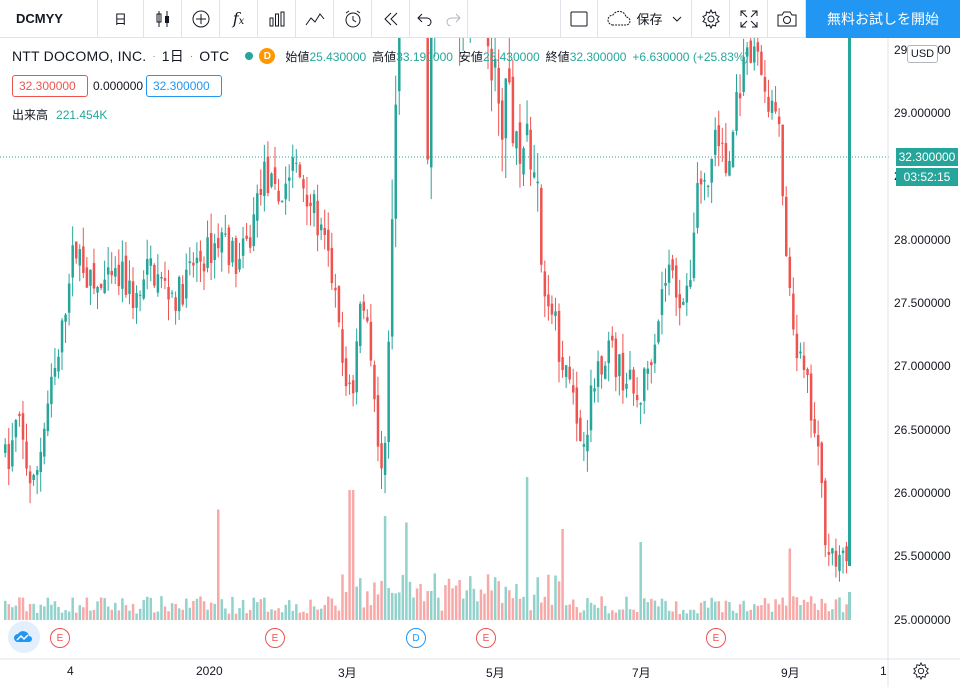 The width and height of the screenshot is (960, 687). I want to click on market-status-icon, so click(249, 56).